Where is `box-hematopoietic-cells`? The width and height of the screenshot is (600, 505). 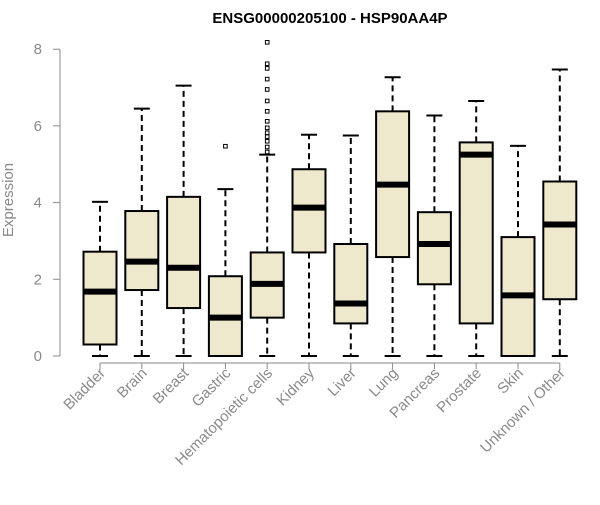
box-hematopoietic-cells is located at coordinates (267, 198).